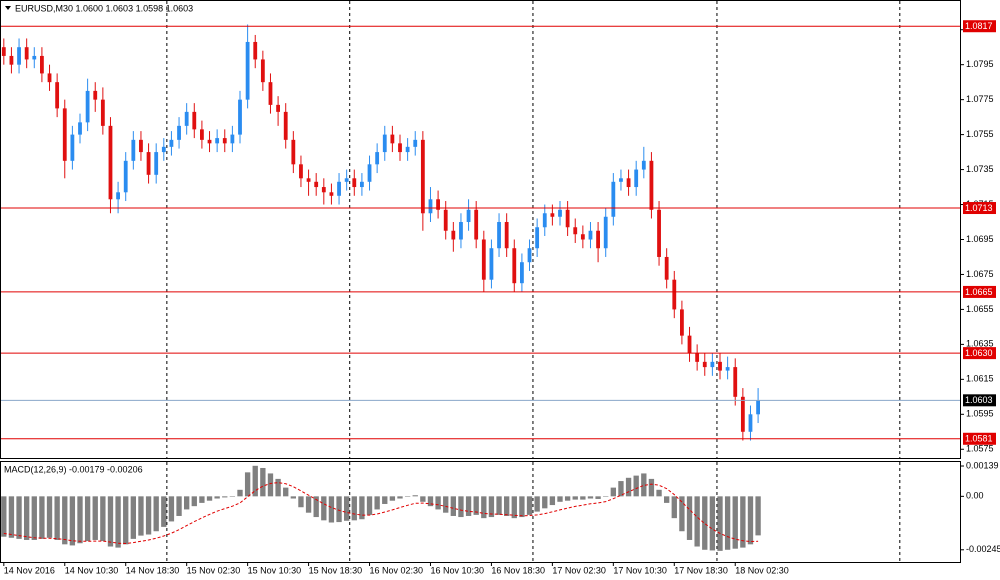 Image resolution: width=1000 pixels, height=580 pixels. Describe the element at coordinates (980, 309) in the screenshot. I see `y-tick-label: 1.0655` at that location.